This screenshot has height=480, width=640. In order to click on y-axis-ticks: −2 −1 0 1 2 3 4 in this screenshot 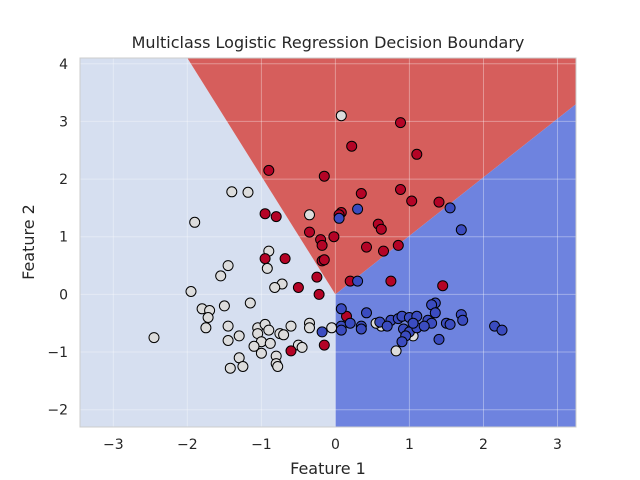, I will do `click(57, 238)`.